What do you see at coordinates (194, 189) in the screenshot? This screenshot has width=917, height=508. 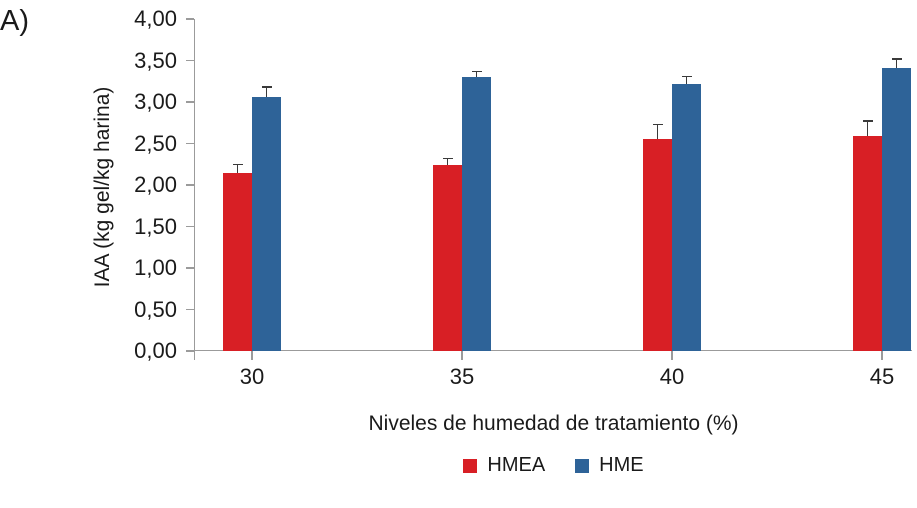 I see `y-axis-line` at bounding box center [194, 189].